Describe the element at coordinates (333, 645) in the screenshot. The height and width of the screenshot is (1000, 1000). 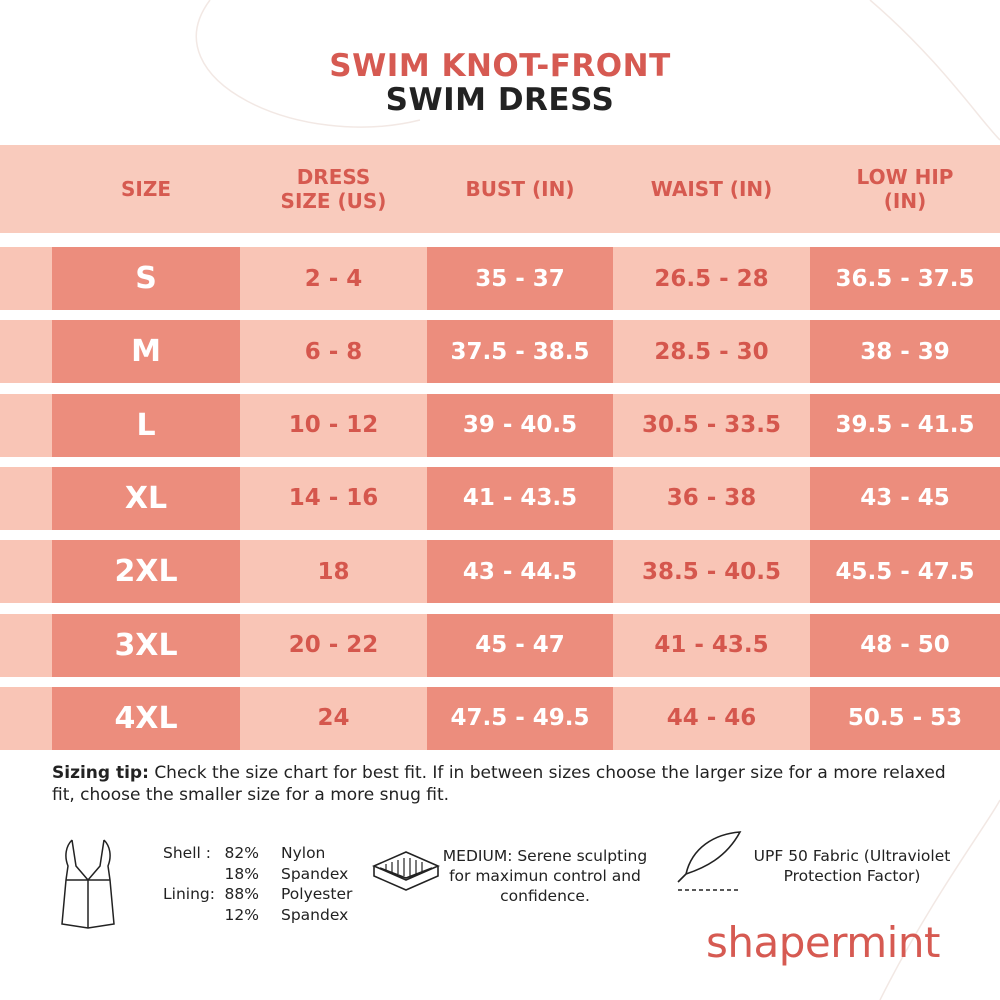
I see `value-cell: 20 - 22` at that location.